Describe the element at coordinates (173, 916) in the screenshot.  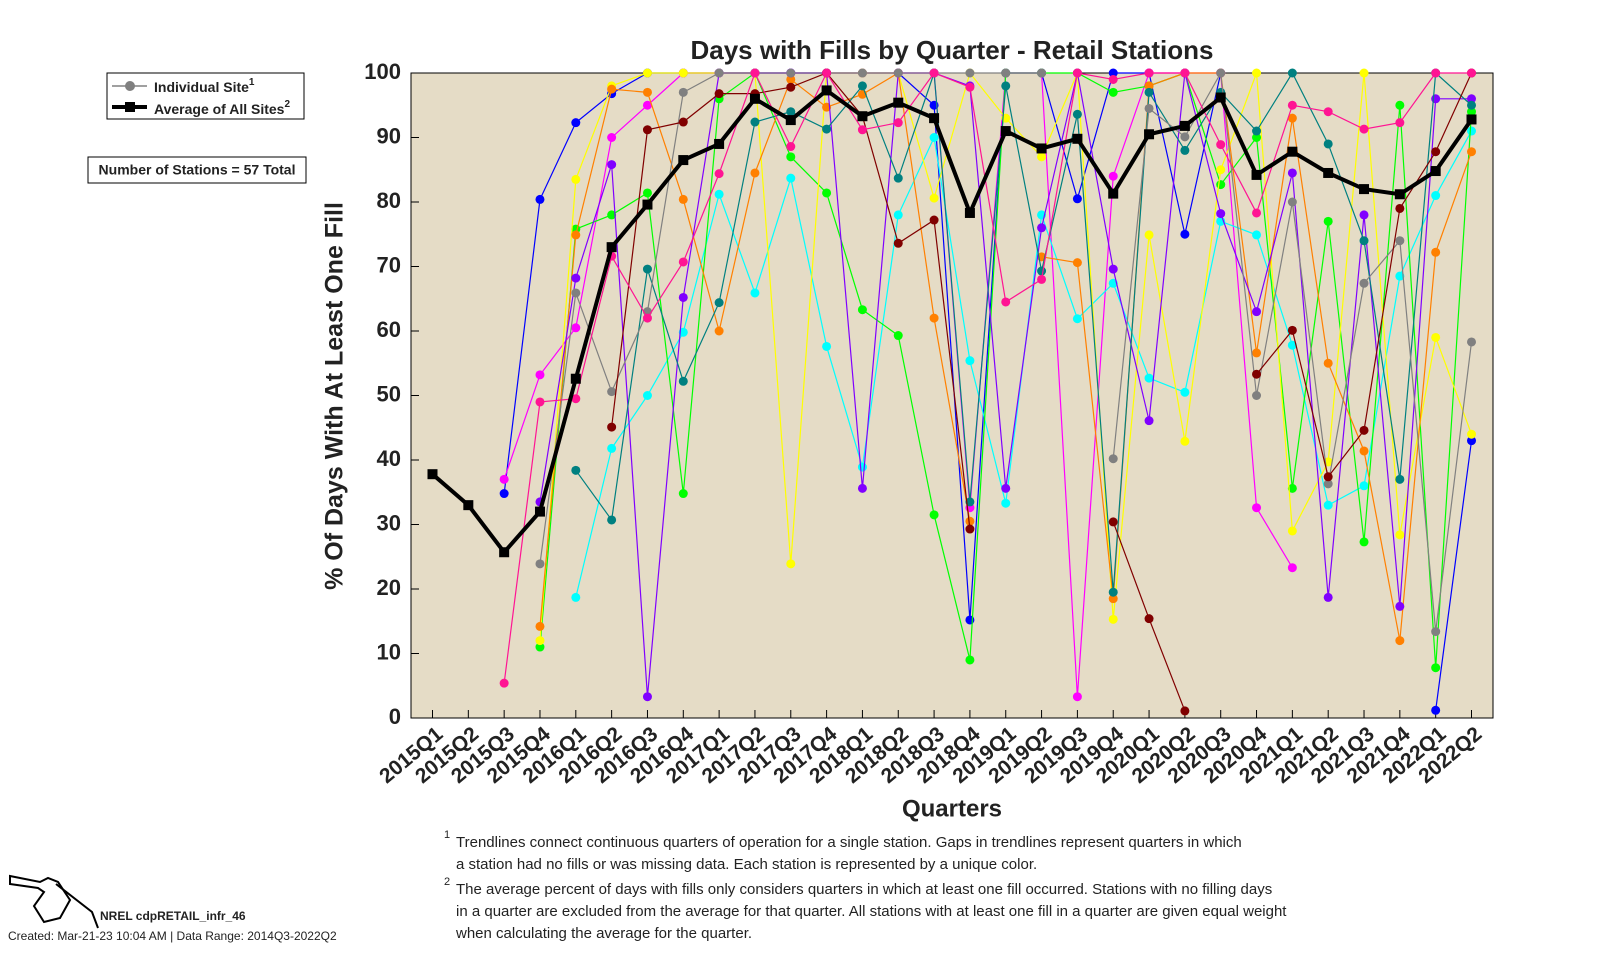
I see `source-label: NREL cdpRETAIL_infr_46` at that location.